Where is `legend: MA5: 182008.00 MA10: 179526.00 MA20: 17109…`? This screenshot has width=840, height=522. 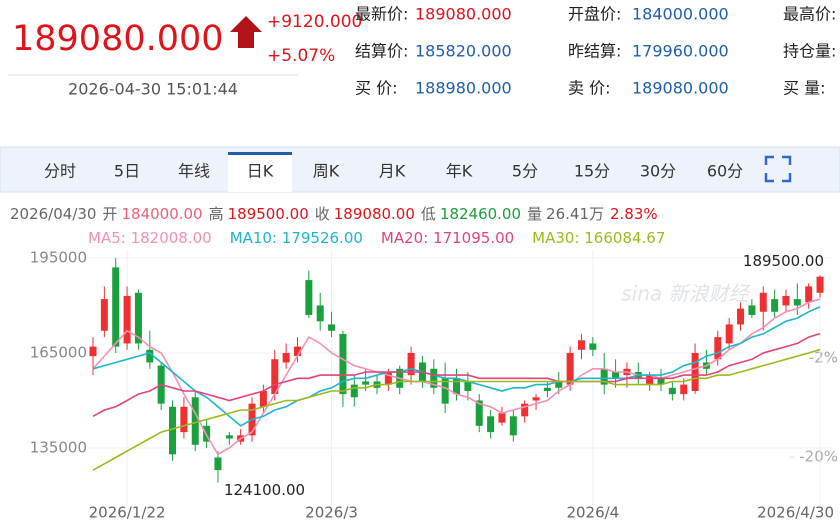 legend: MA5: 182008.00 MA10: 179526.00 MA20: 17109… is located at coordinates (376, 238).